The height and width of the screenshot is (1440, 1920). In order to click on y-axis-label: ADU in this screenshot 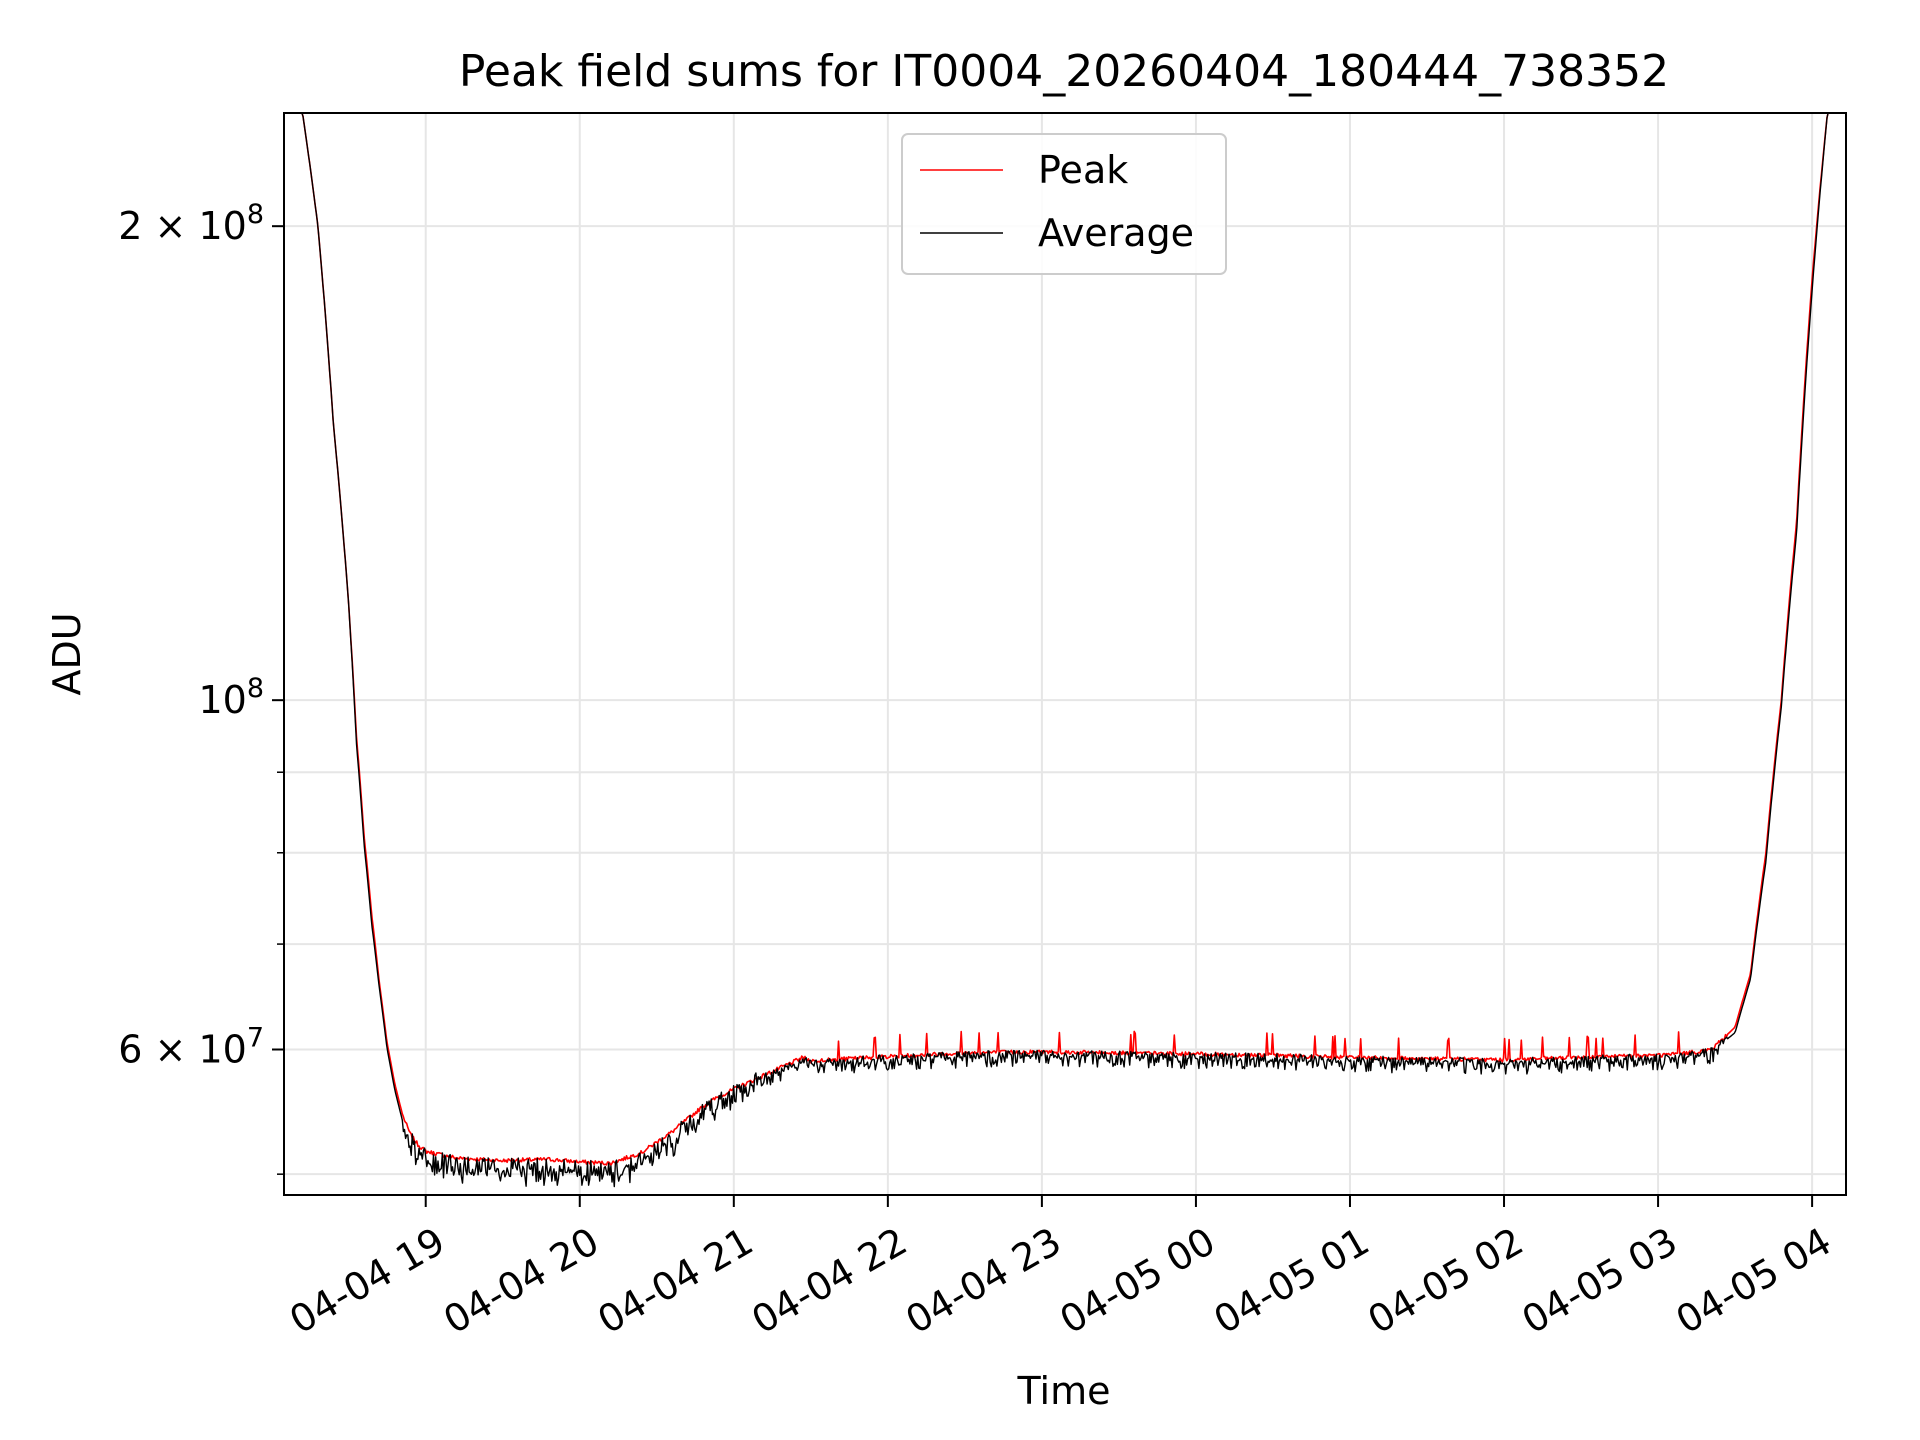, I will do `click(67, 653)`.